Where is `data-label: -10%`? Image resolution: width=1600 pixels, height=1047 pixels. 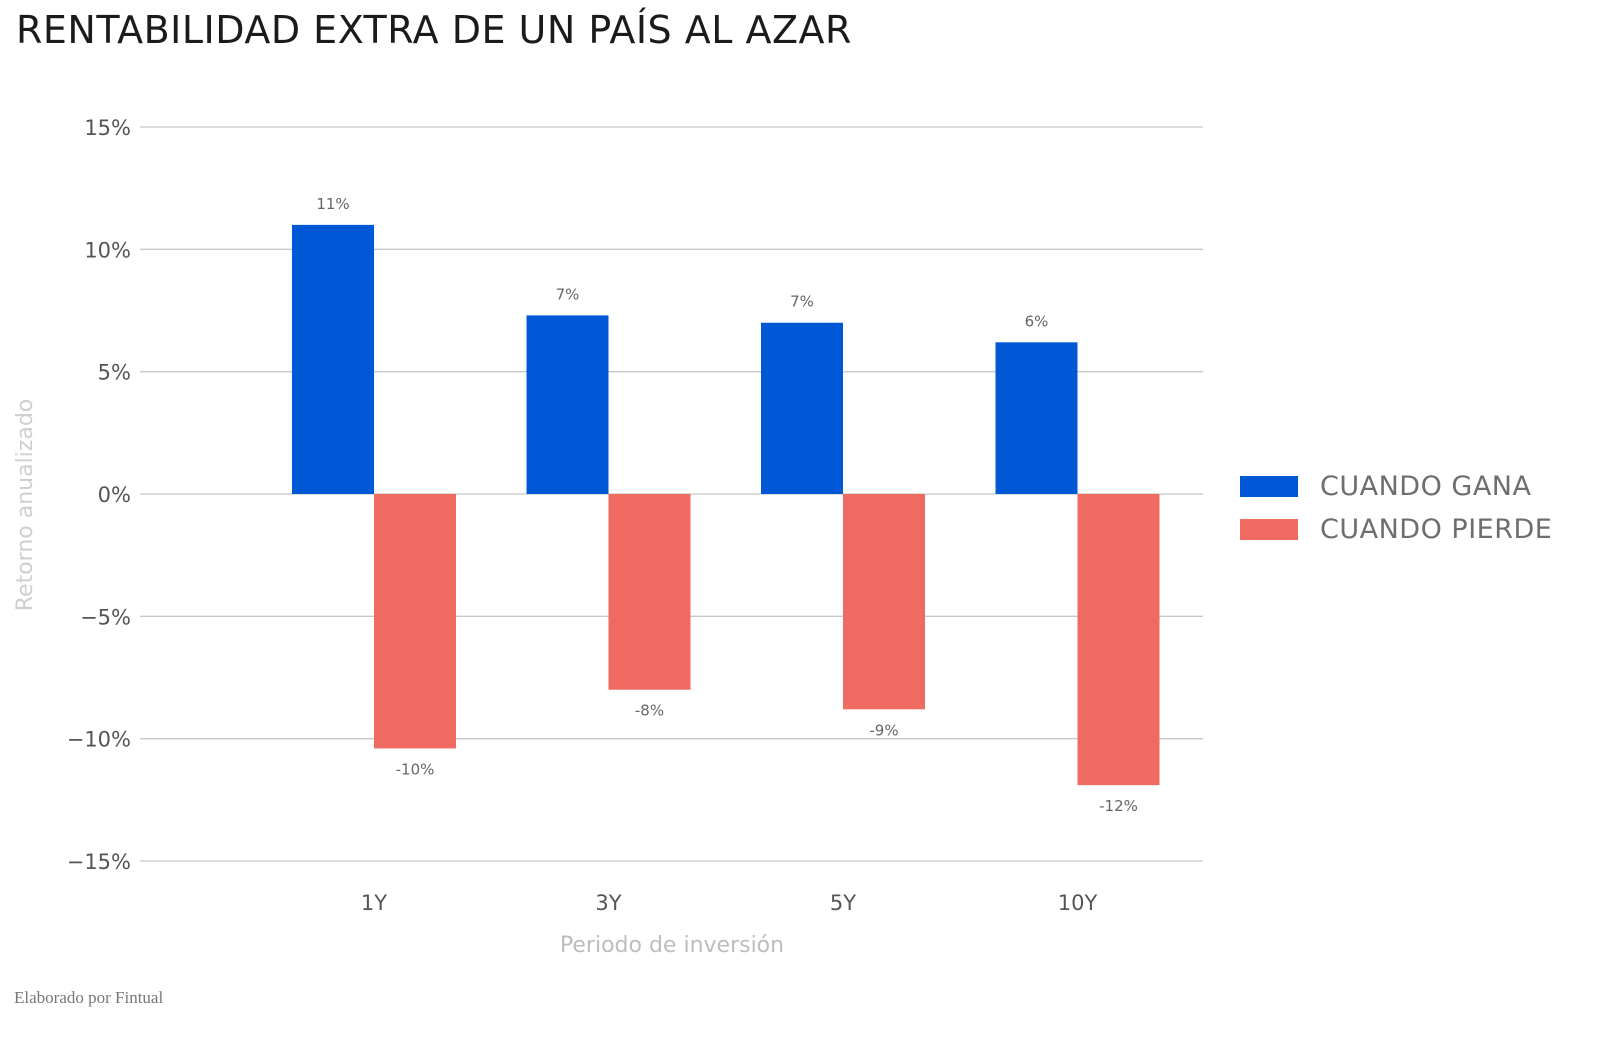 data-label: -10% is located at coordinates (415, 769).